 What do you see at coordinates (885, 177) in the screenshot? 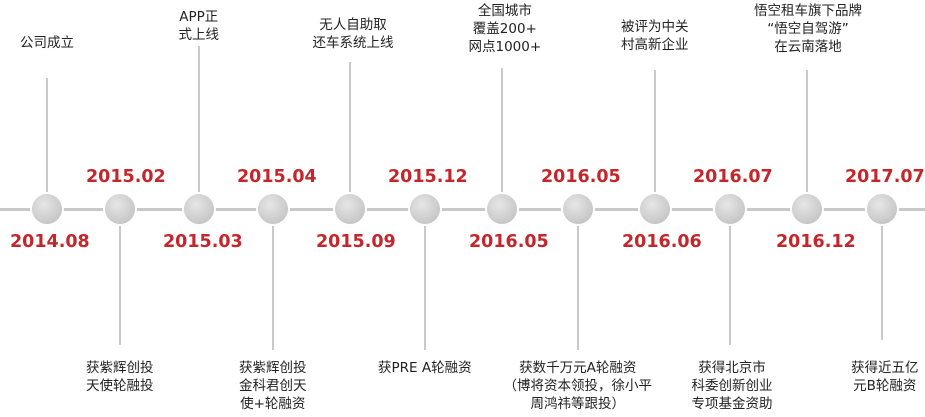
I see `event-date: 2017.07` at bounding box center [885, 177].